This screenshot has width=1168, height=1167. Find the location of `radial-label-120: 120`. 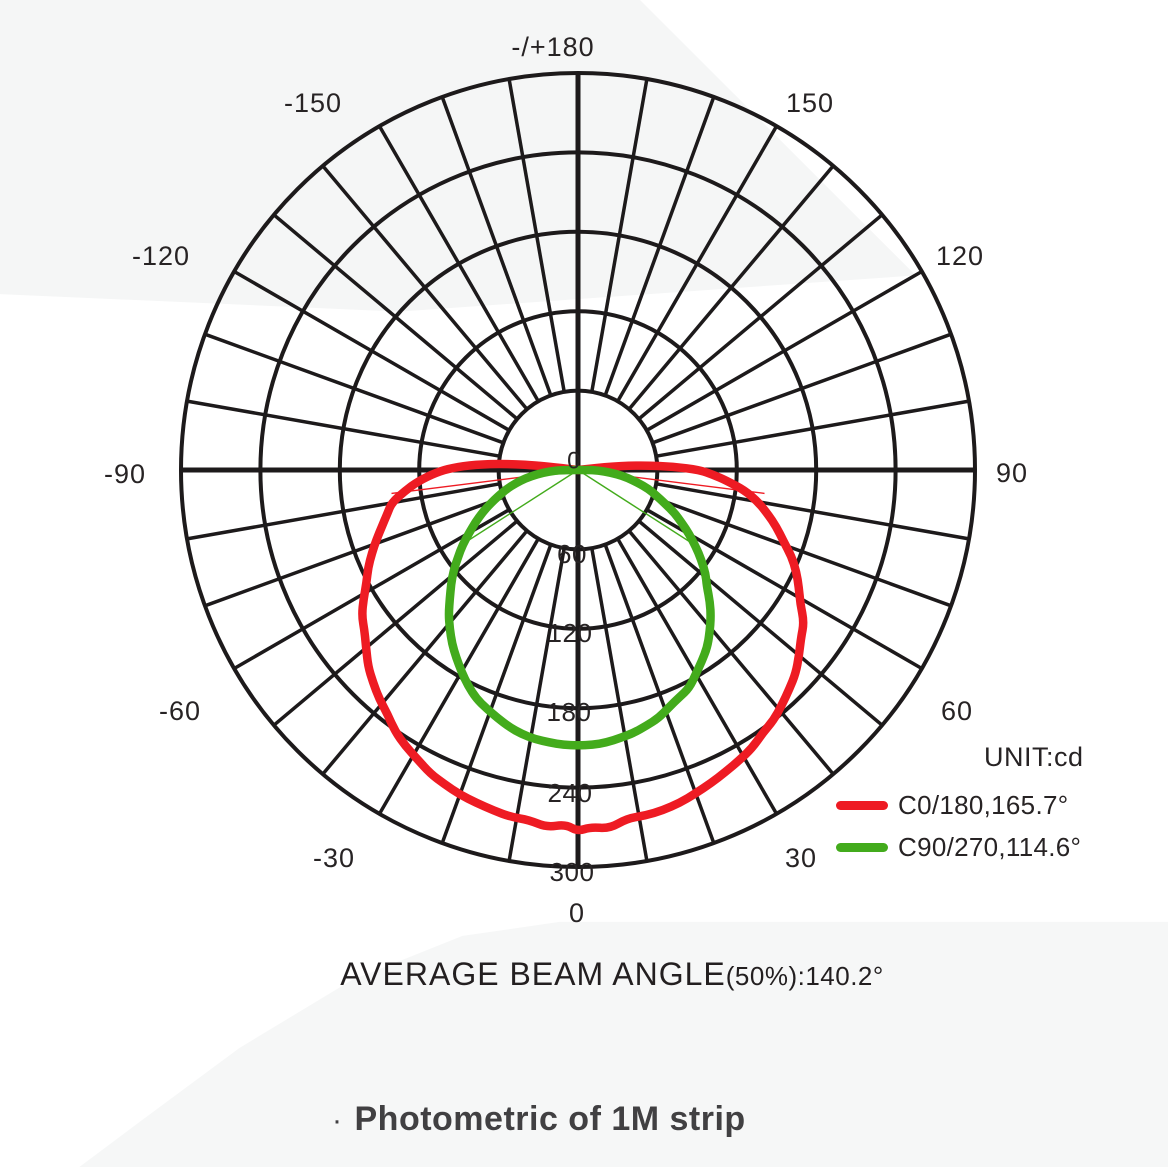

radial-label-120: 120 is located at coordinates (570, 633).